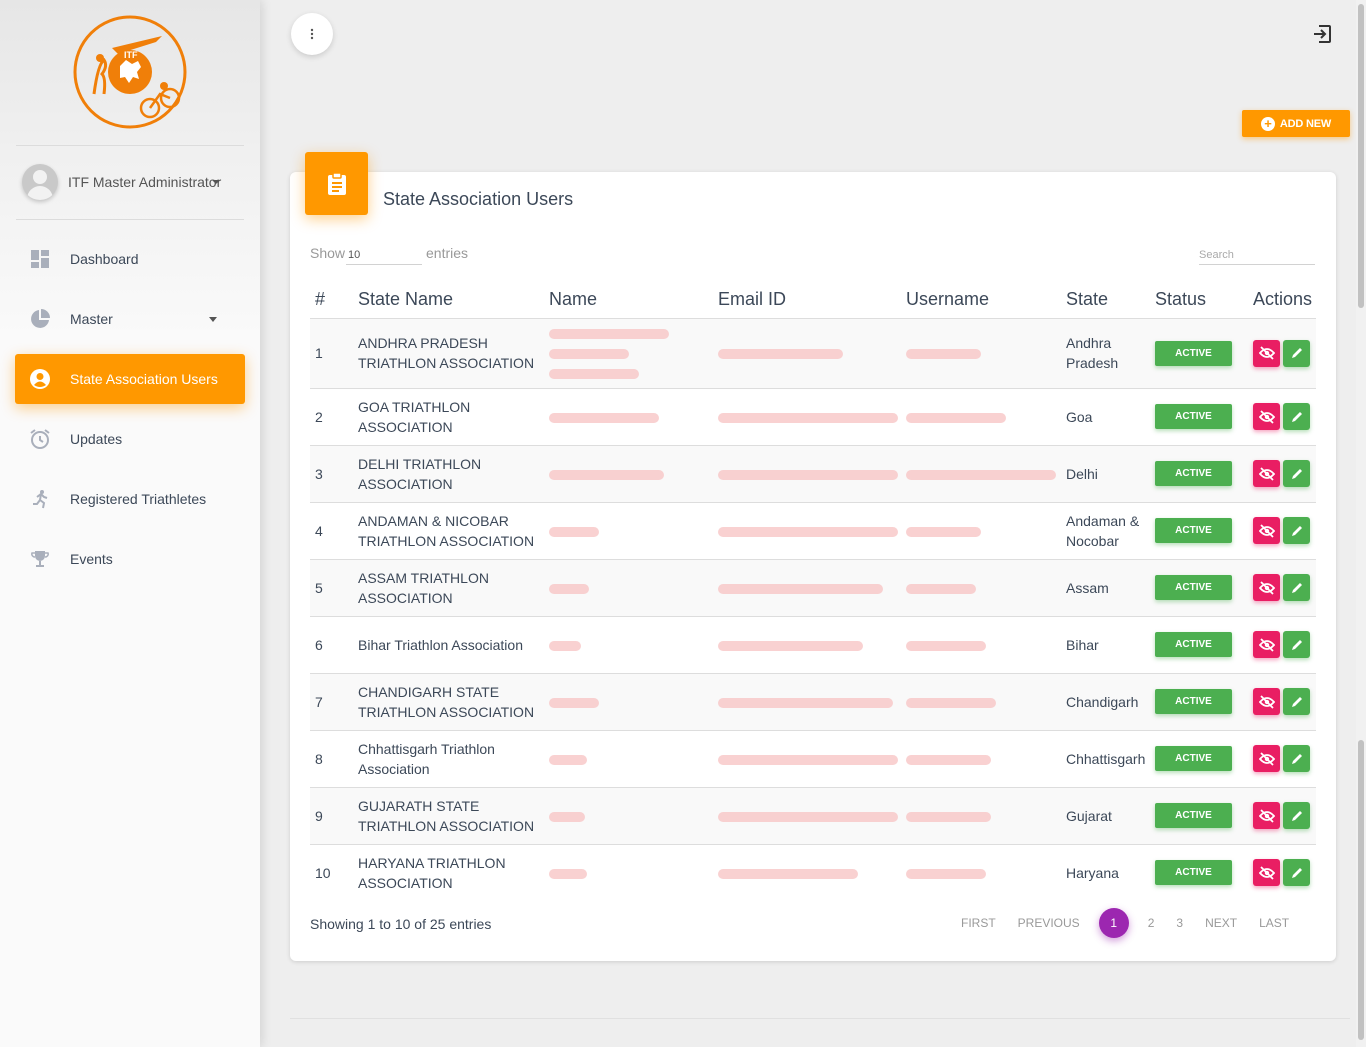 Image resolution: width=1366 pixels, height=1047 pixels. I want to click on sidebar-item-label: State Association Users, so click(144, 379).